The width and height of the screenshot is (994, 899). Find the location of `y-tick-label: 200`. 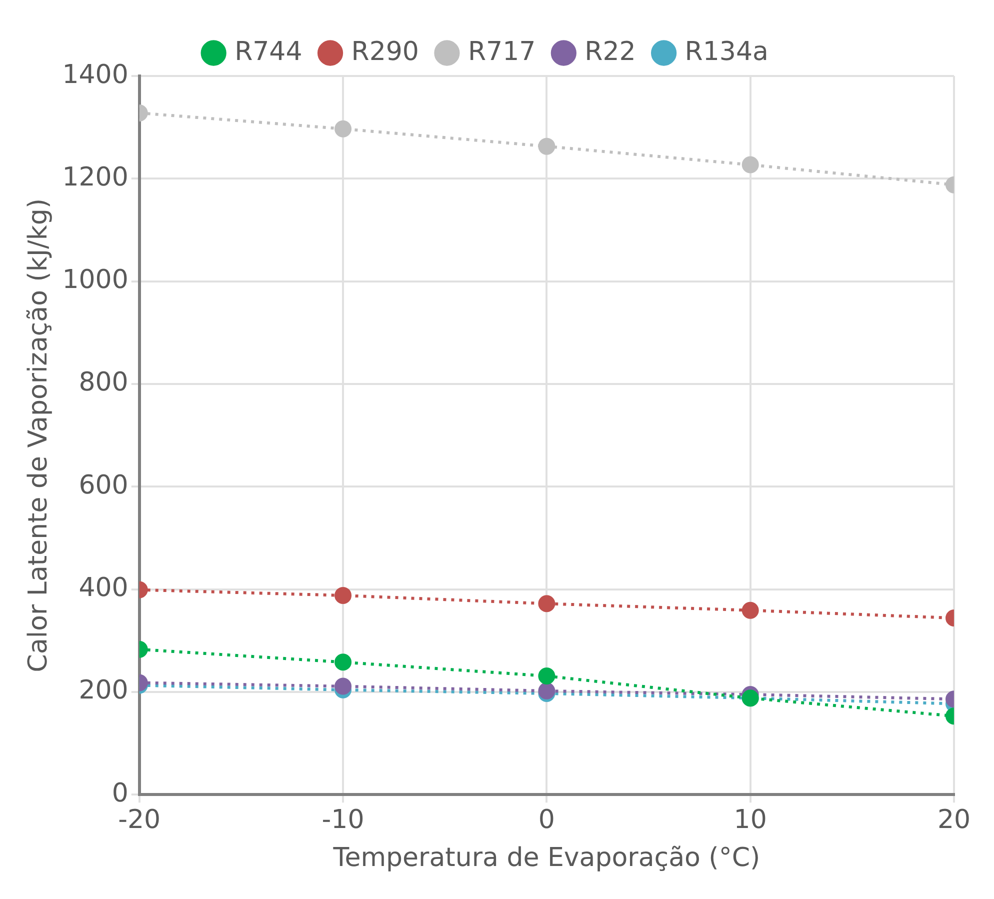

y-tick-label: 200 is located at coordinates (103, 691).